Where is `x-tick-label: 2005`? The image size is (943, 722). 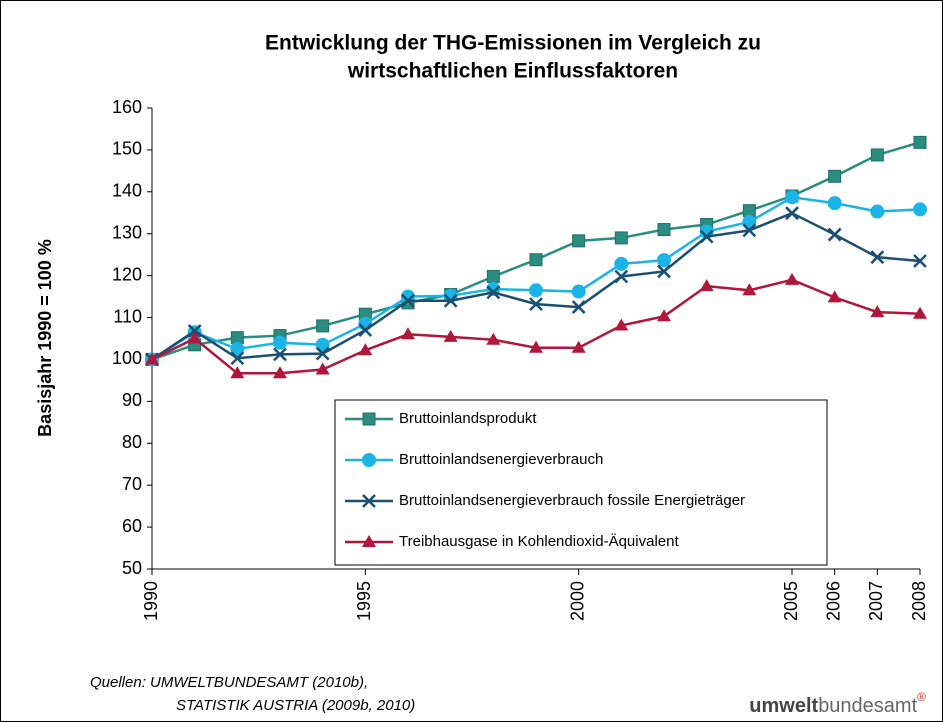
x-tick-label: 2005 is located at coordinates (791, 601).